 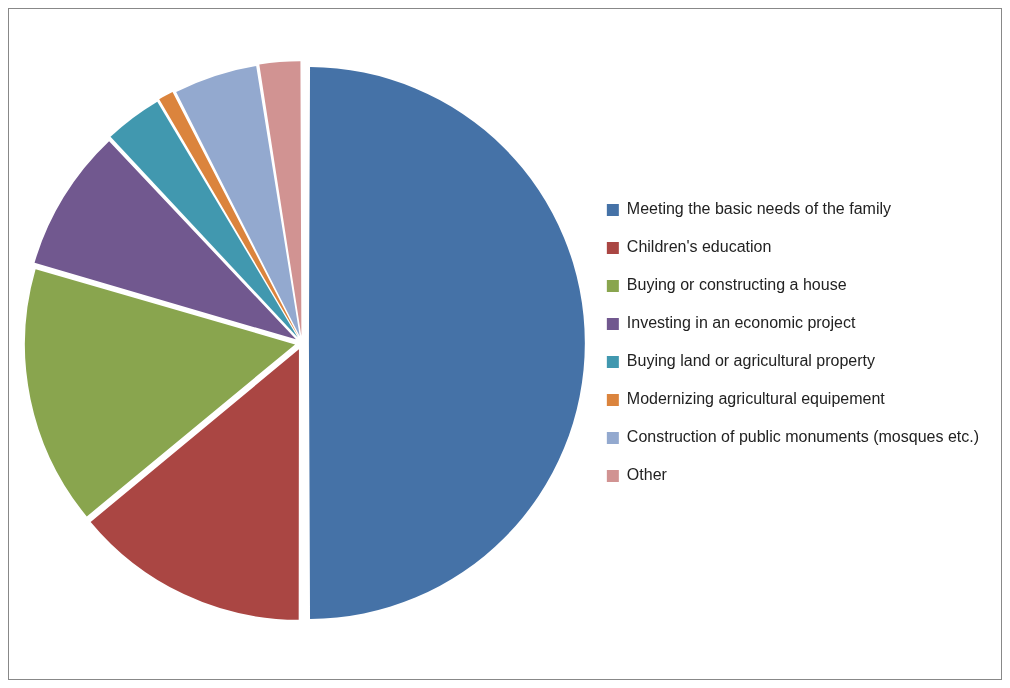 I want to click on legend-label: Investing in an economic project, so click(x=741, y=323).